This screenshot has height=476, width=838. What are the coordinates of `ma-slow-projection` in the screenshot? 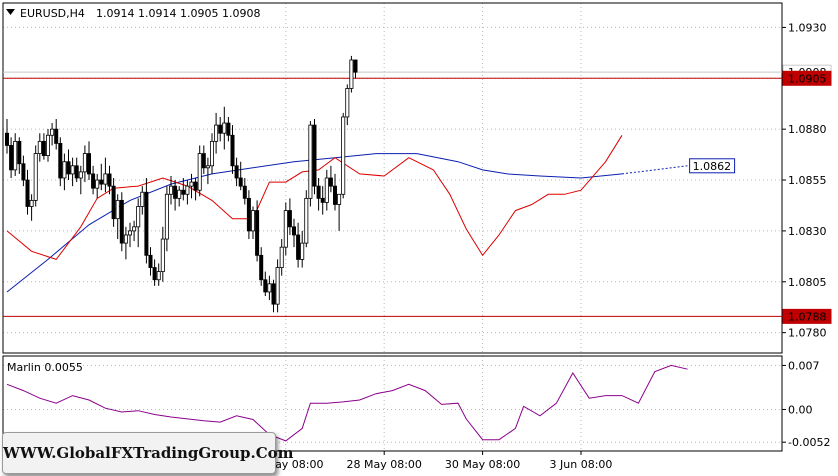 It's located at (654, 170).